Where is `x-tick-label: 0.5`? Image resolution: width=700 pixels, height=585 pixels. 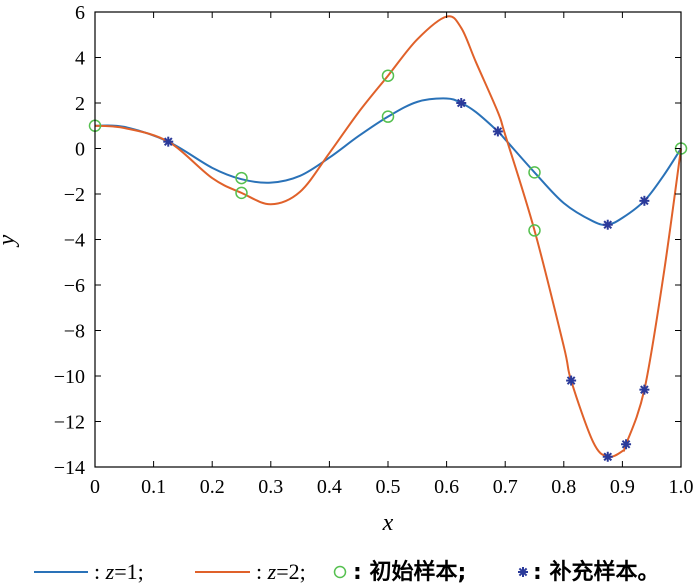
x-tick-label: 0.5 is located at coordinates (388, 487).